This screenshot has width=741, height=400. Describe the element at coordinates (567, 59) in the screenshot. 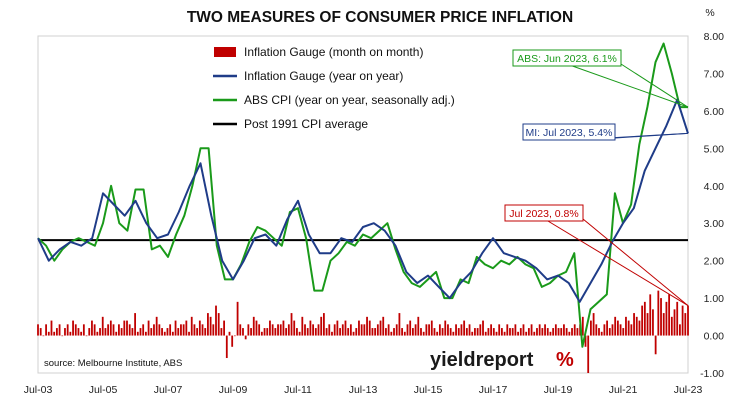

I see `annotation-label: ABS: Jun 2023, 6.1%` at that location.